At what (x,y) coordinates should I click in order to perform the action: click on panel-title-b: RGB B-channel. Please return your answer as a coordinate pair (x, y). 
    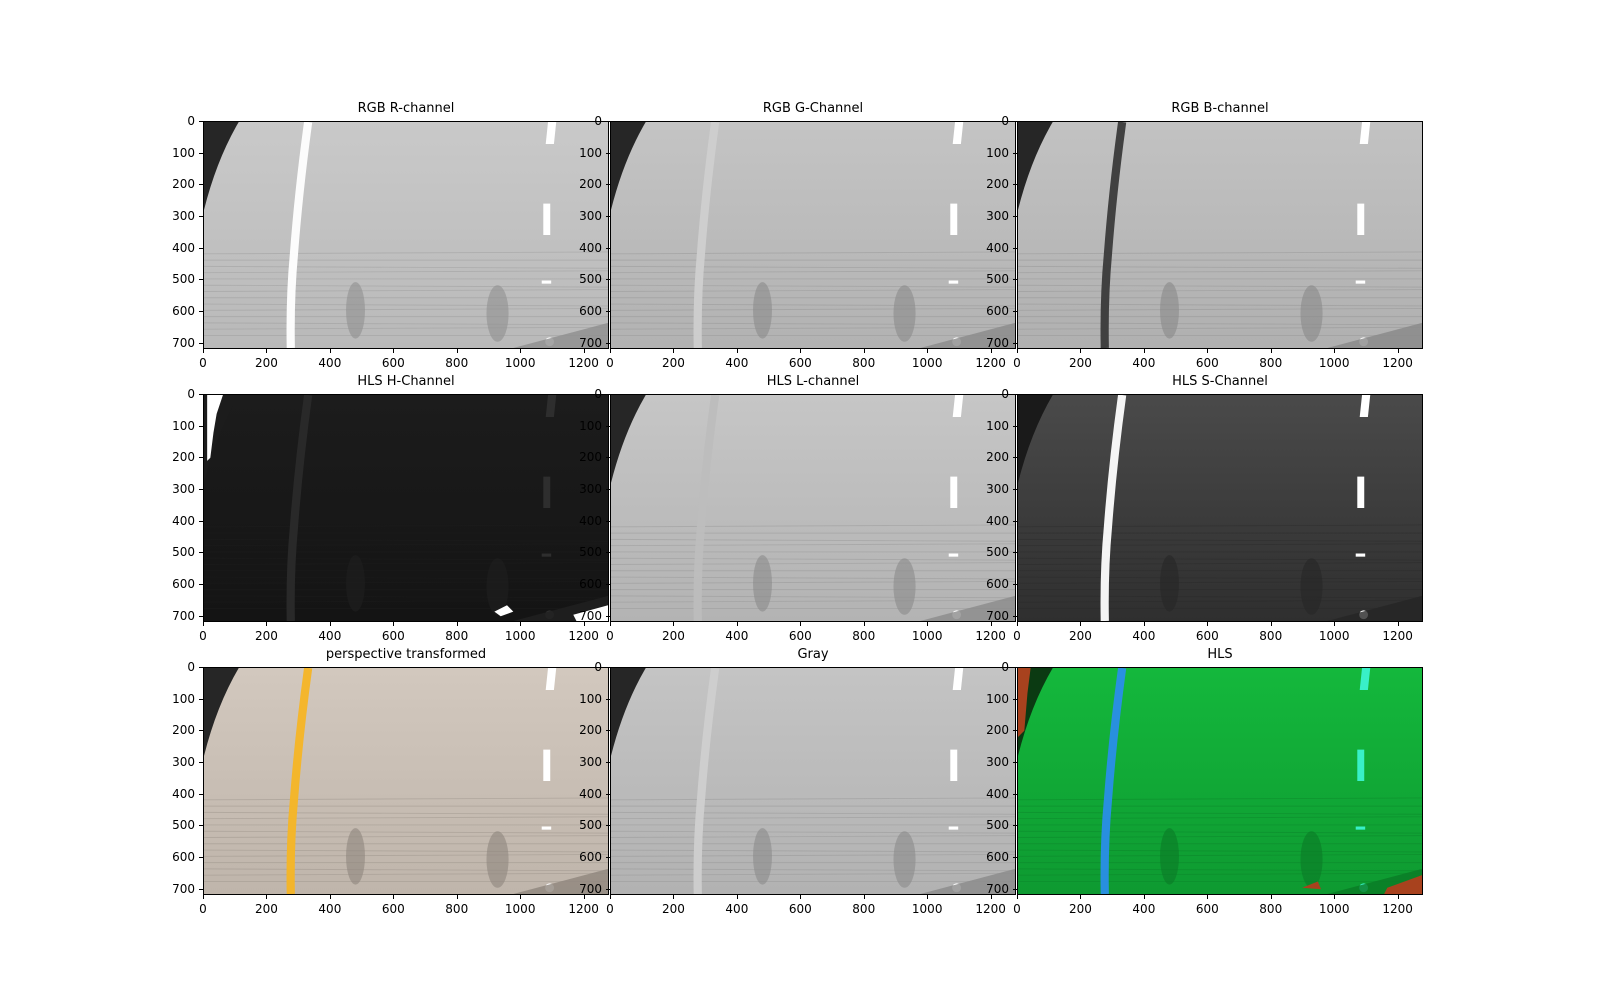
    Looking at the image, I should click on (1220, 108).